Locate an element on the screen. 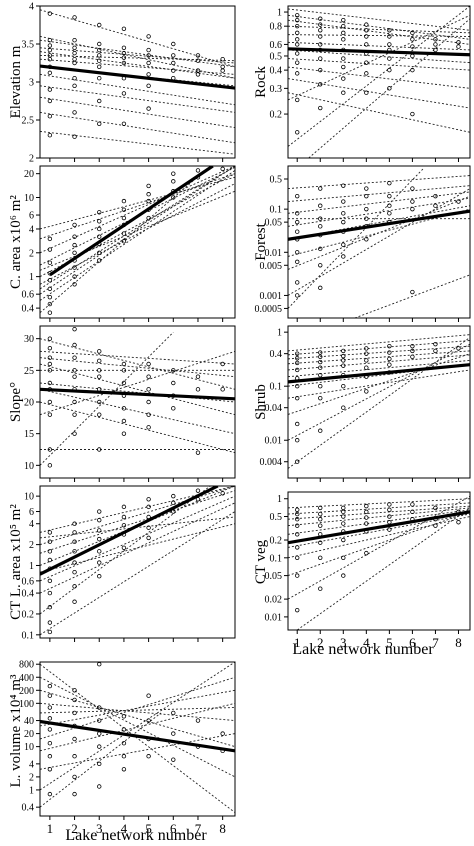 The width and height of the screenshot is (474, 846). x-tick-label: 1 is located at coordinates (50, 828).